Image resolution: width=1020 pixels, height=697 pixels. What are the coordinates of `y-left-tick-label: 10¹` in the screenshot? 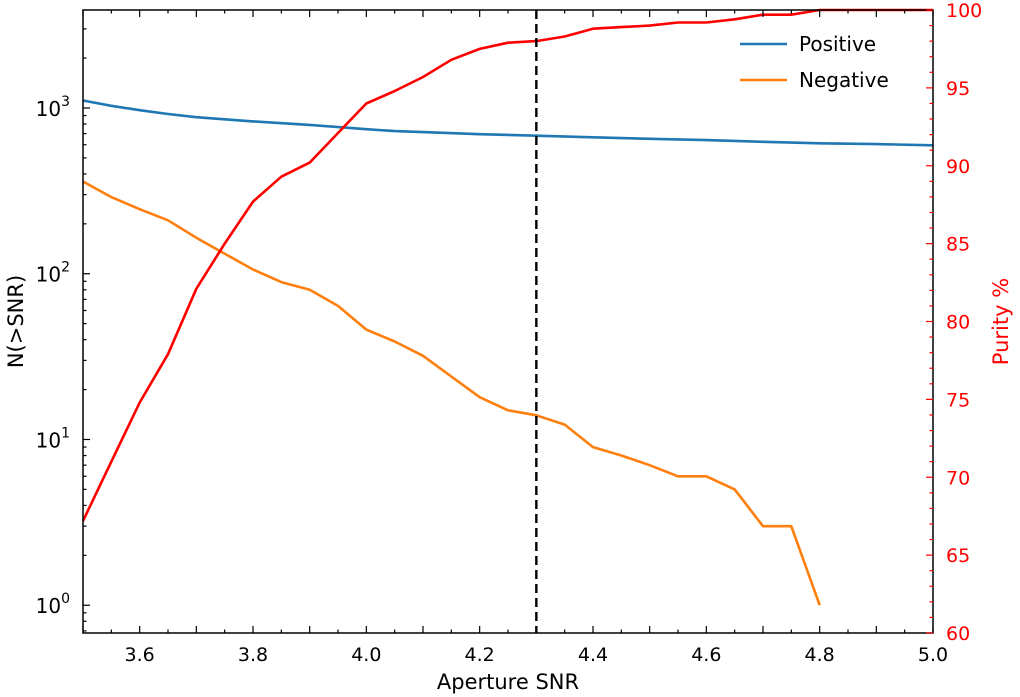 It's located at (53, 438).